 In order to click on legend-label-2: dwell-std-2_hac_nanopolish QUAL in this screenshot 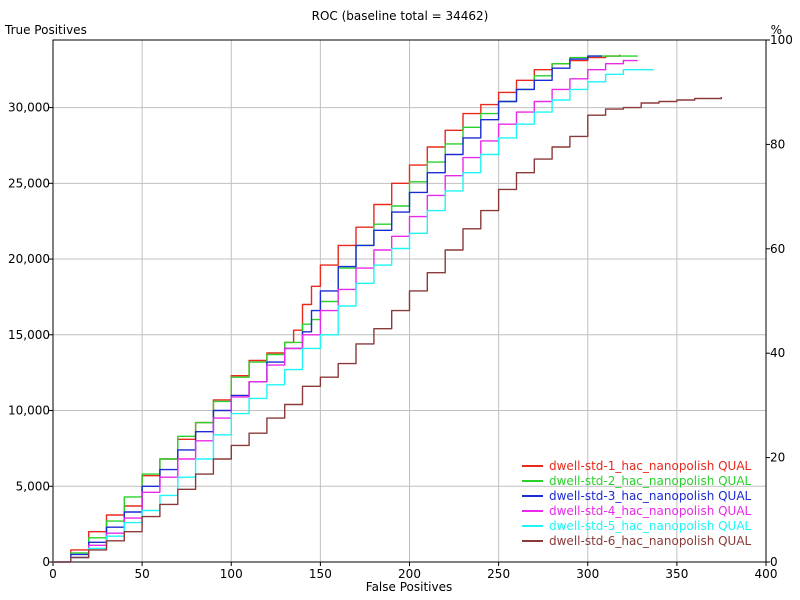, I will do `click(650, 481)`.